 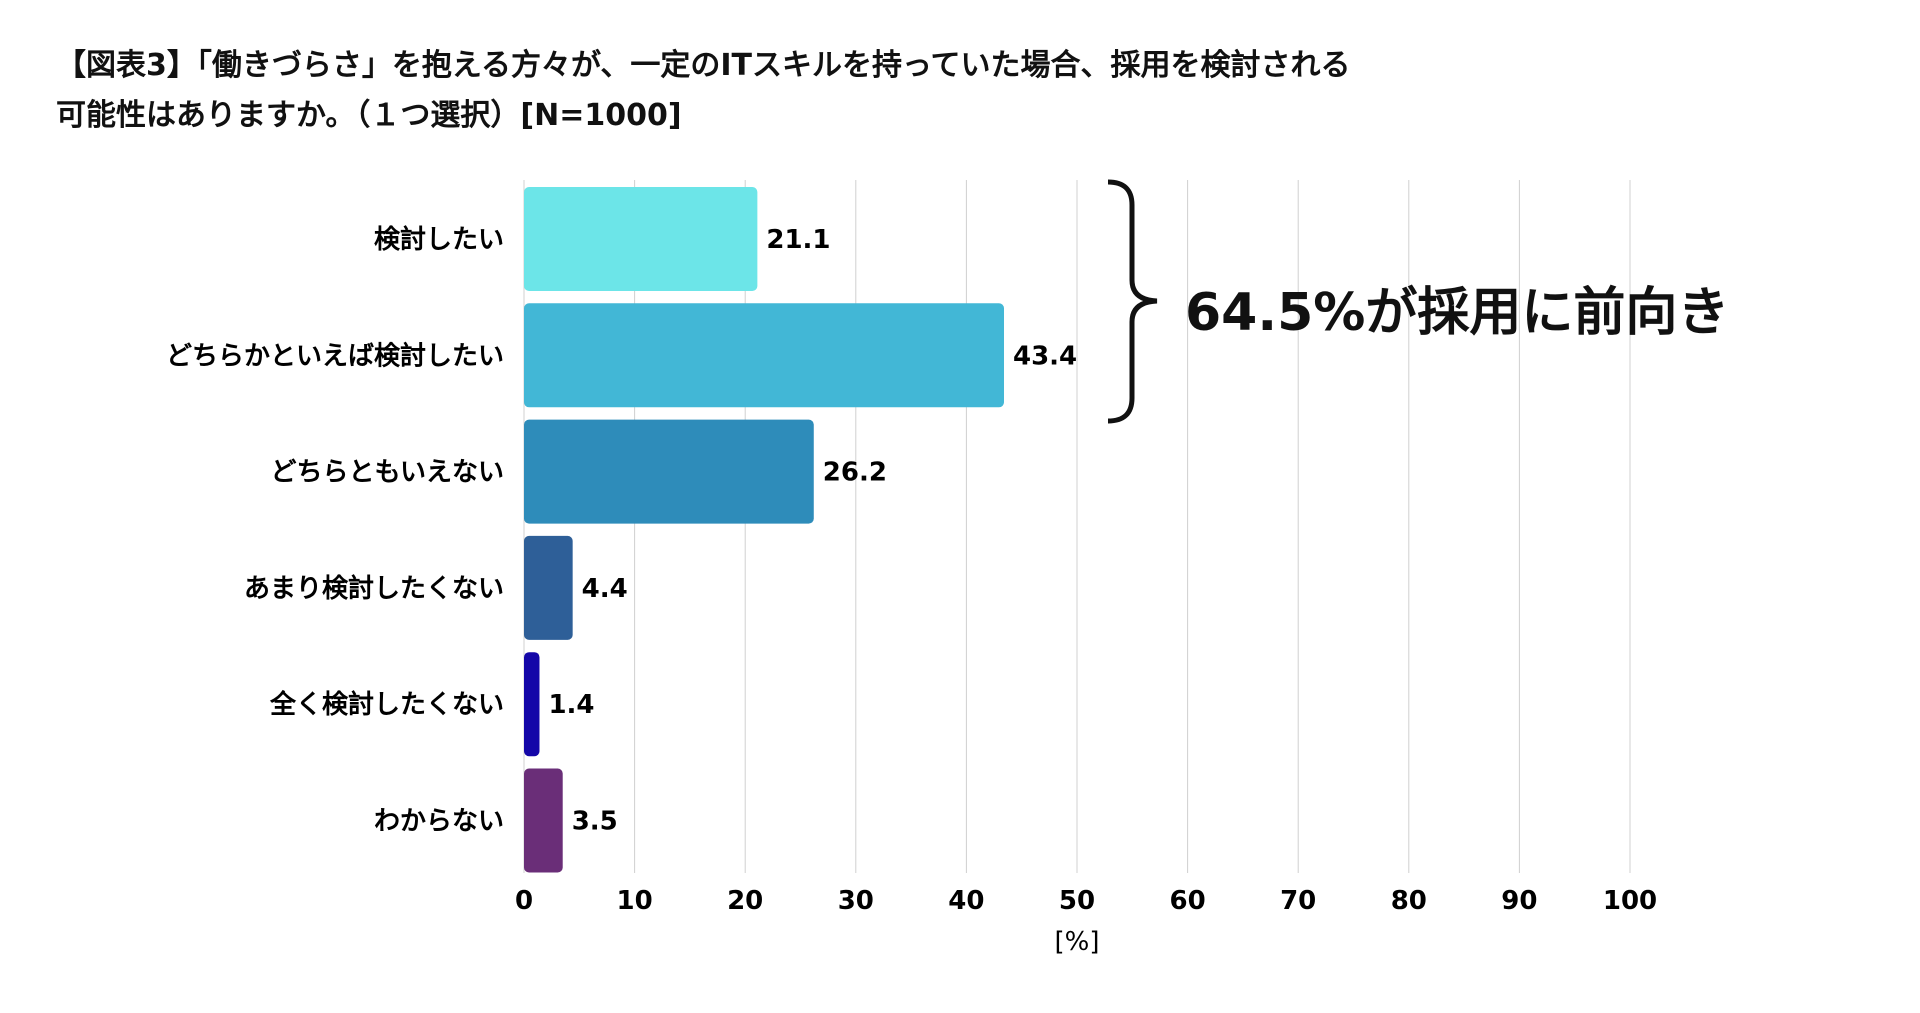 What do you see at coordinates (386, 704) in the screenshot?
I see `category-label: 全く検討したくない` at bounding box center [386, 704].